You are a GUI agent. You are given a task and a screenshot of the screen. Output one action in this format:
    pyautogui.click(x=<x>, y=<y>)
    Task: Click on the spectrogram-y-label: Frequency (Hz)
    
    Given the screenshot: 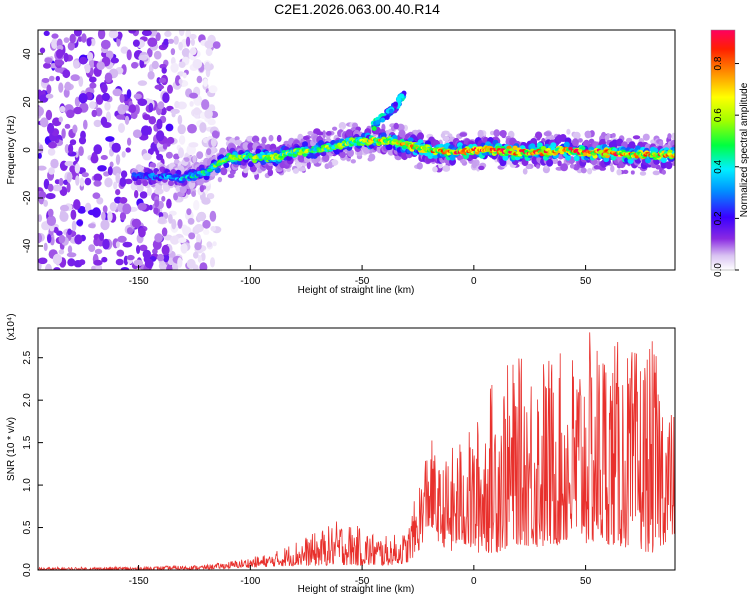 What is the action you would take?
    pyautogui.click(x=11, y=150)
    